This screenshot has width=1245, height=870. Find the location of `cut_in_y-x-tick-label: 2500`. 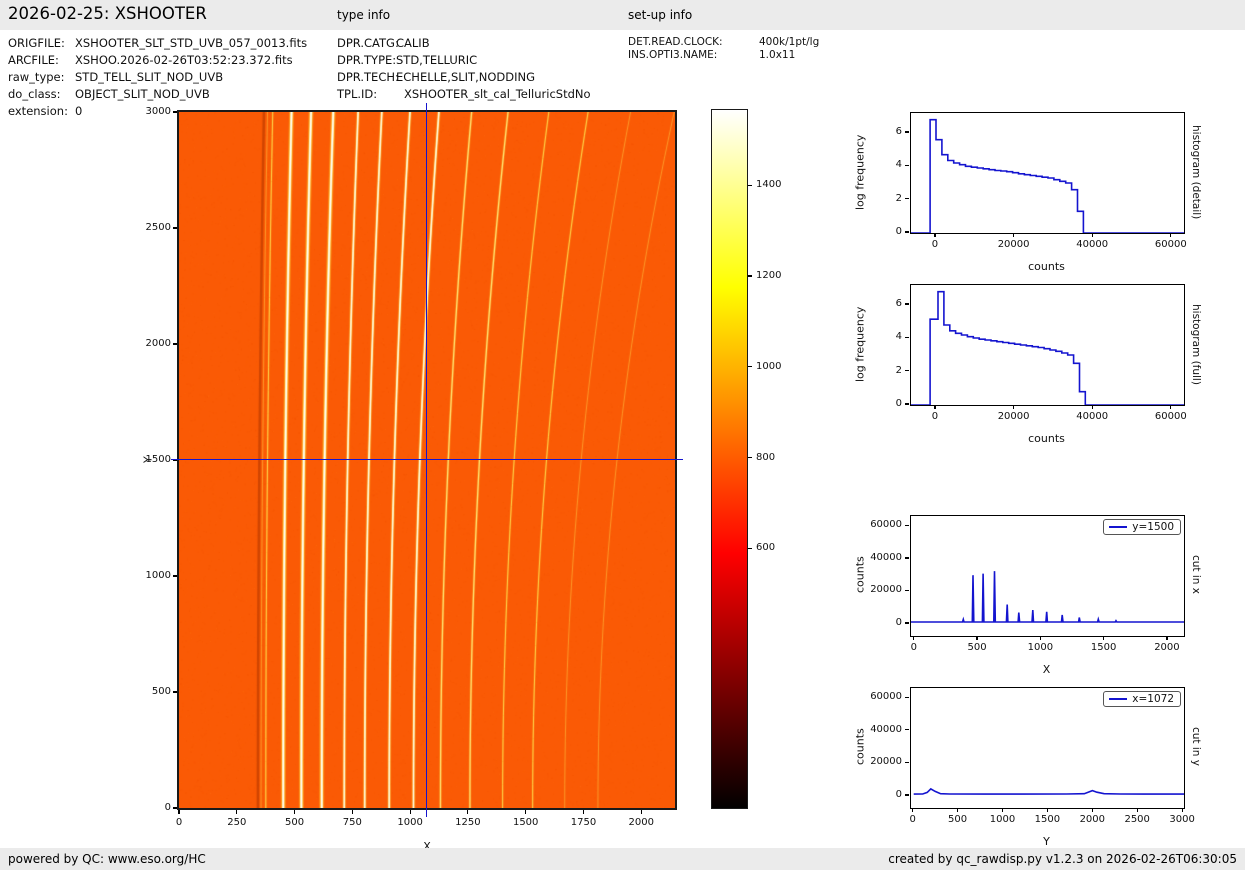

cut_in_y-x-tick-label: 2500 is located at coordinates (1137, 819).